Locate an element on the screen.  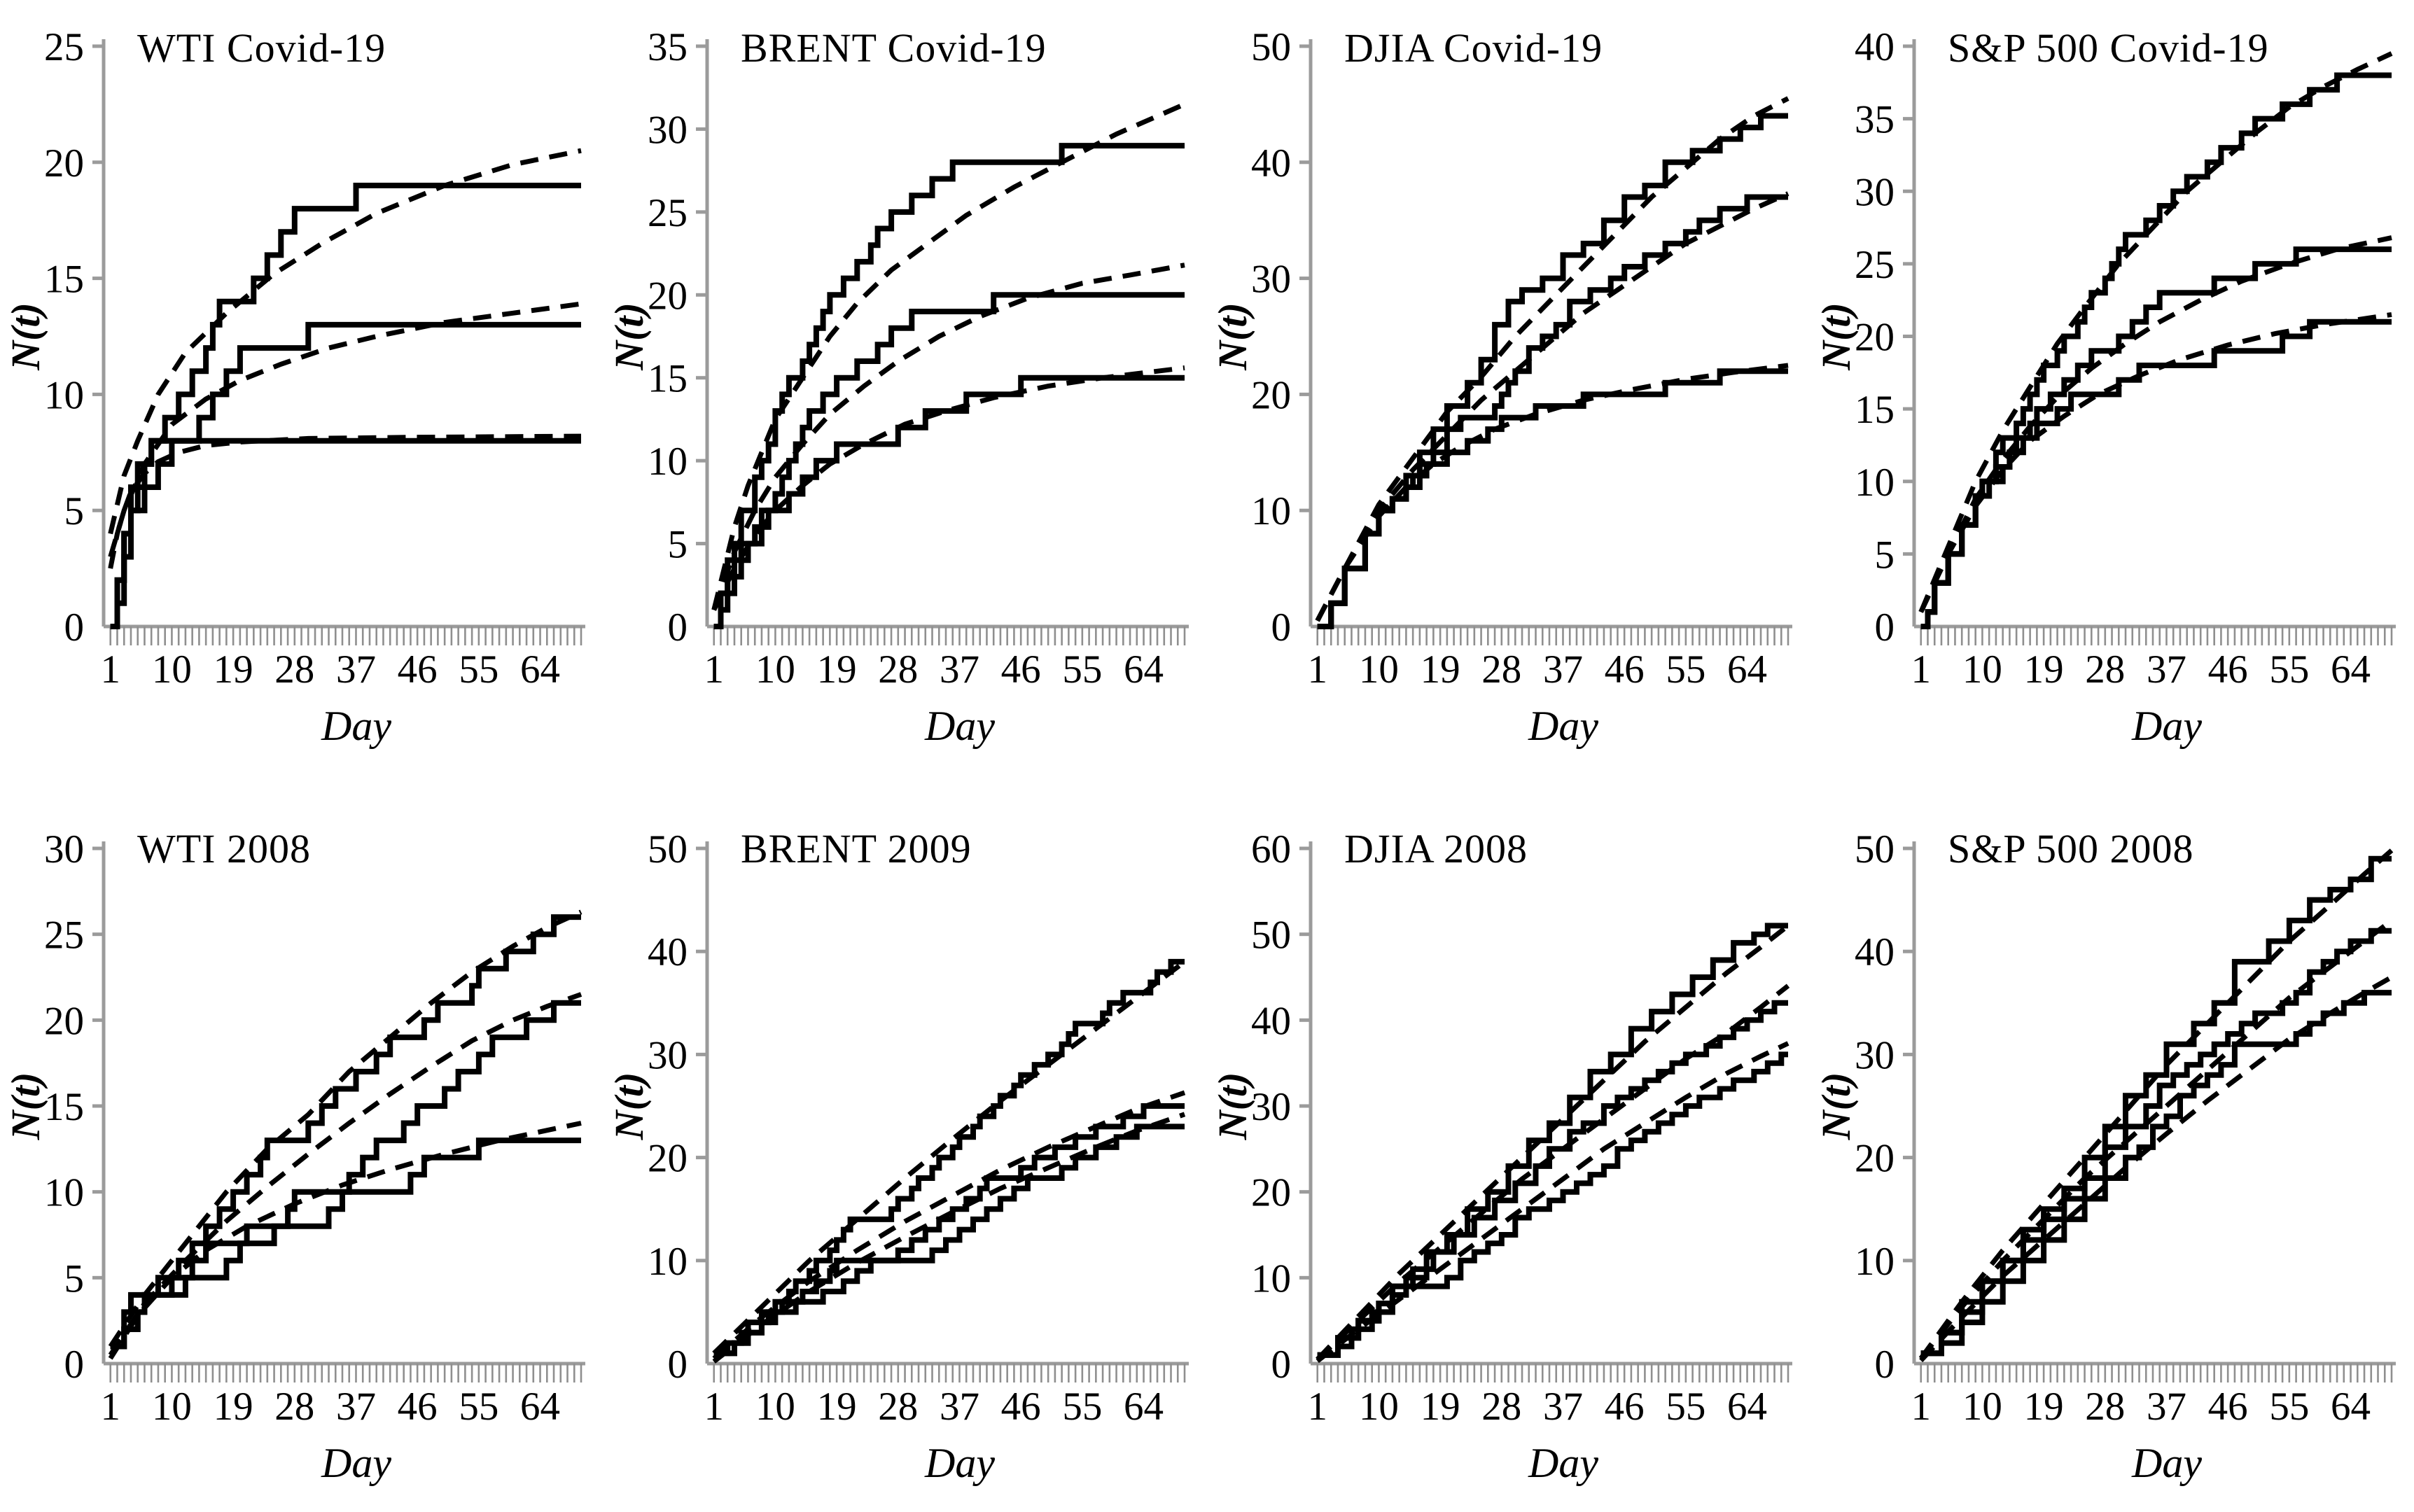
x-tick-label: 28 is located at coordinates (294, 1407).